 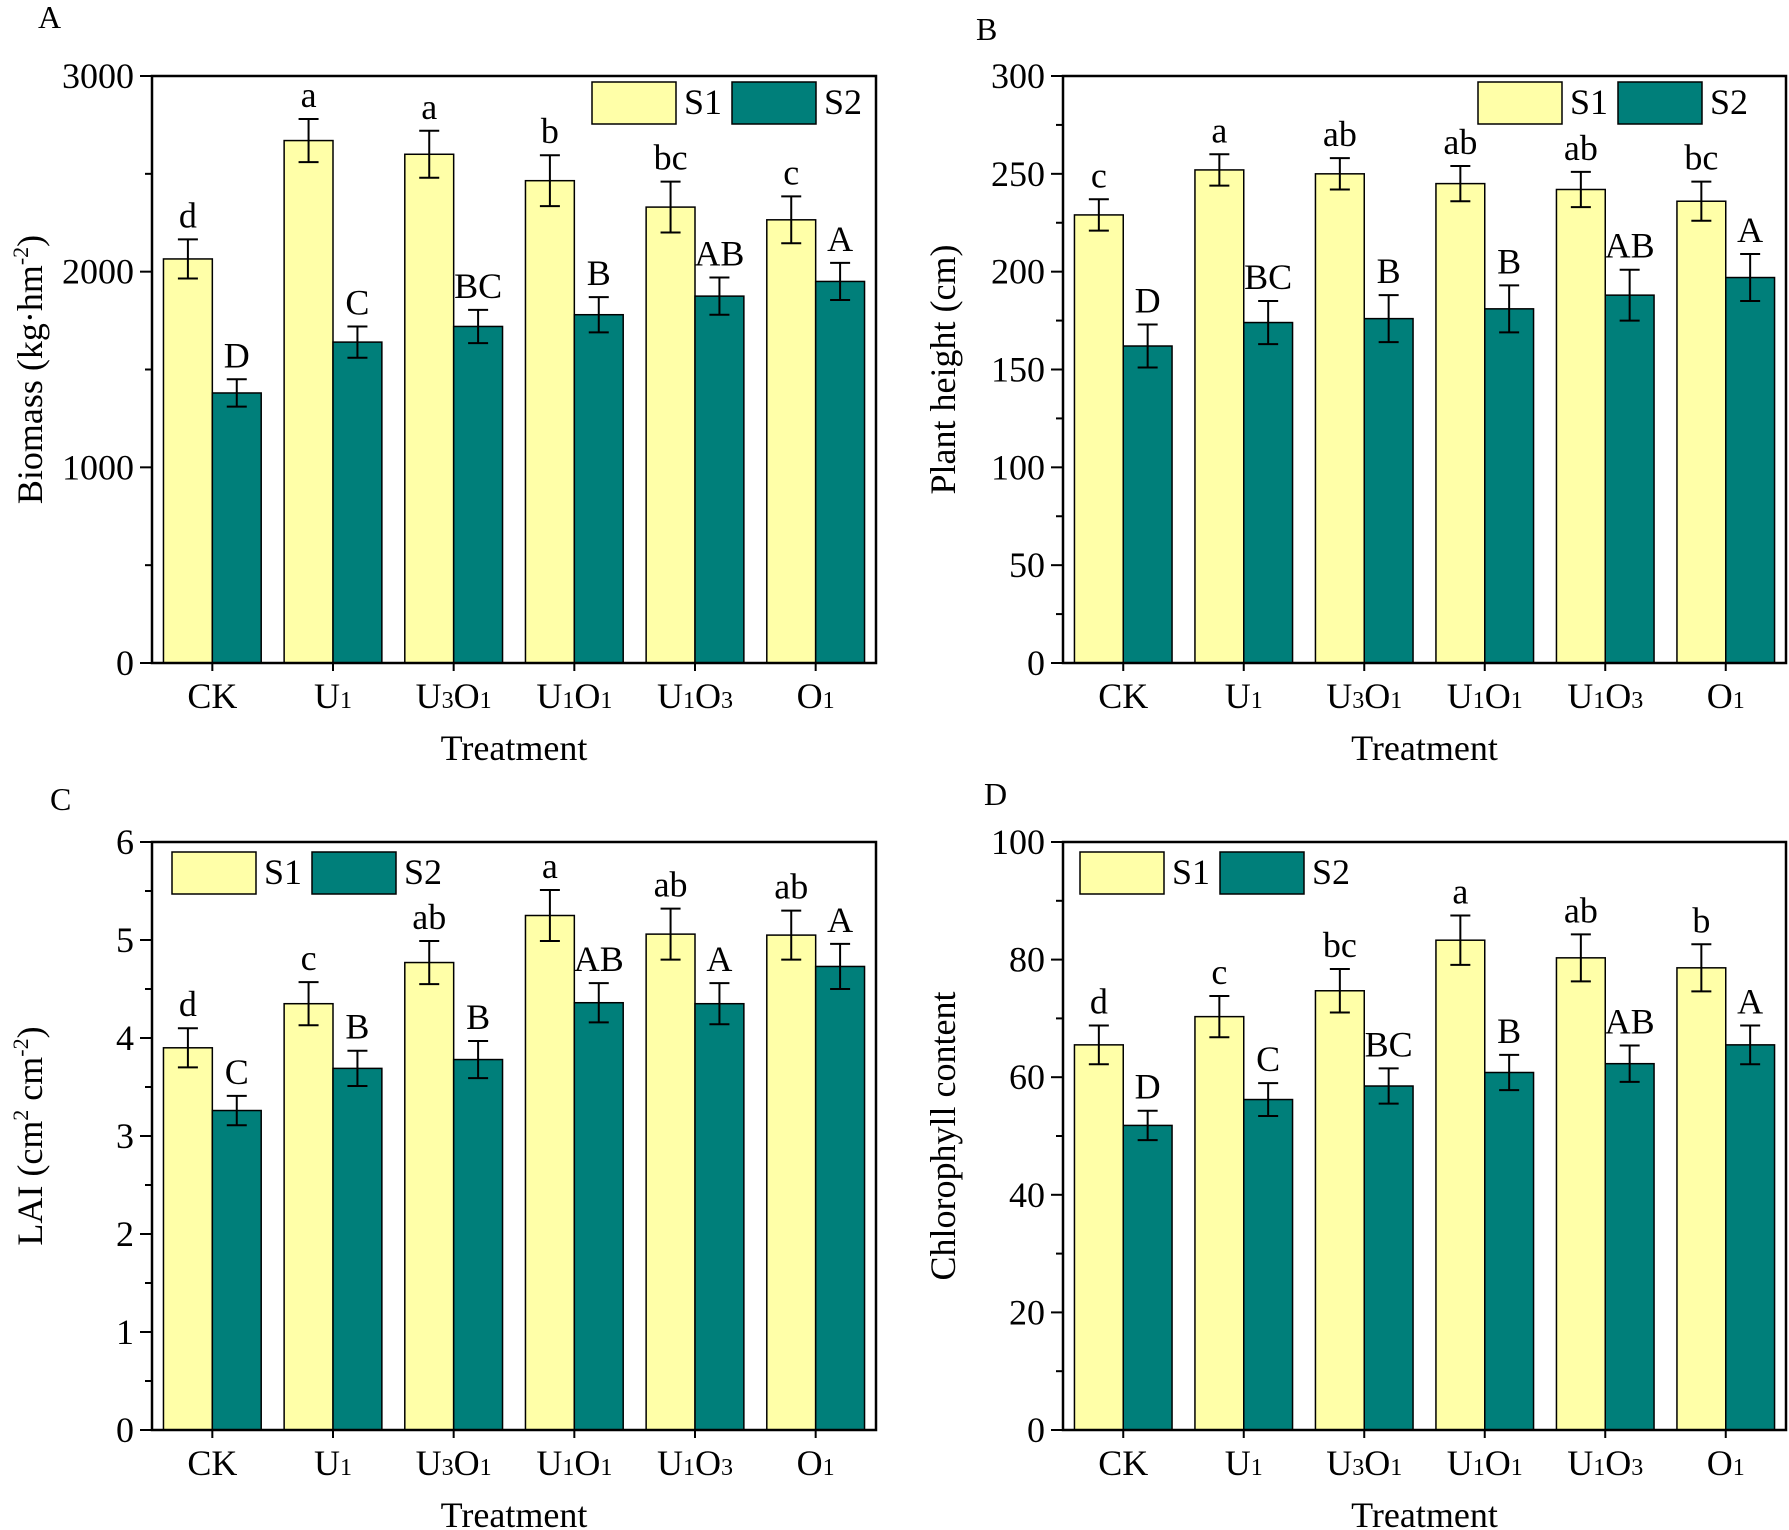 What do you see at coordinates (1027, 960) in the screenshot?
I see `y-tick-label: 80` at bounding box center [1027, 960].